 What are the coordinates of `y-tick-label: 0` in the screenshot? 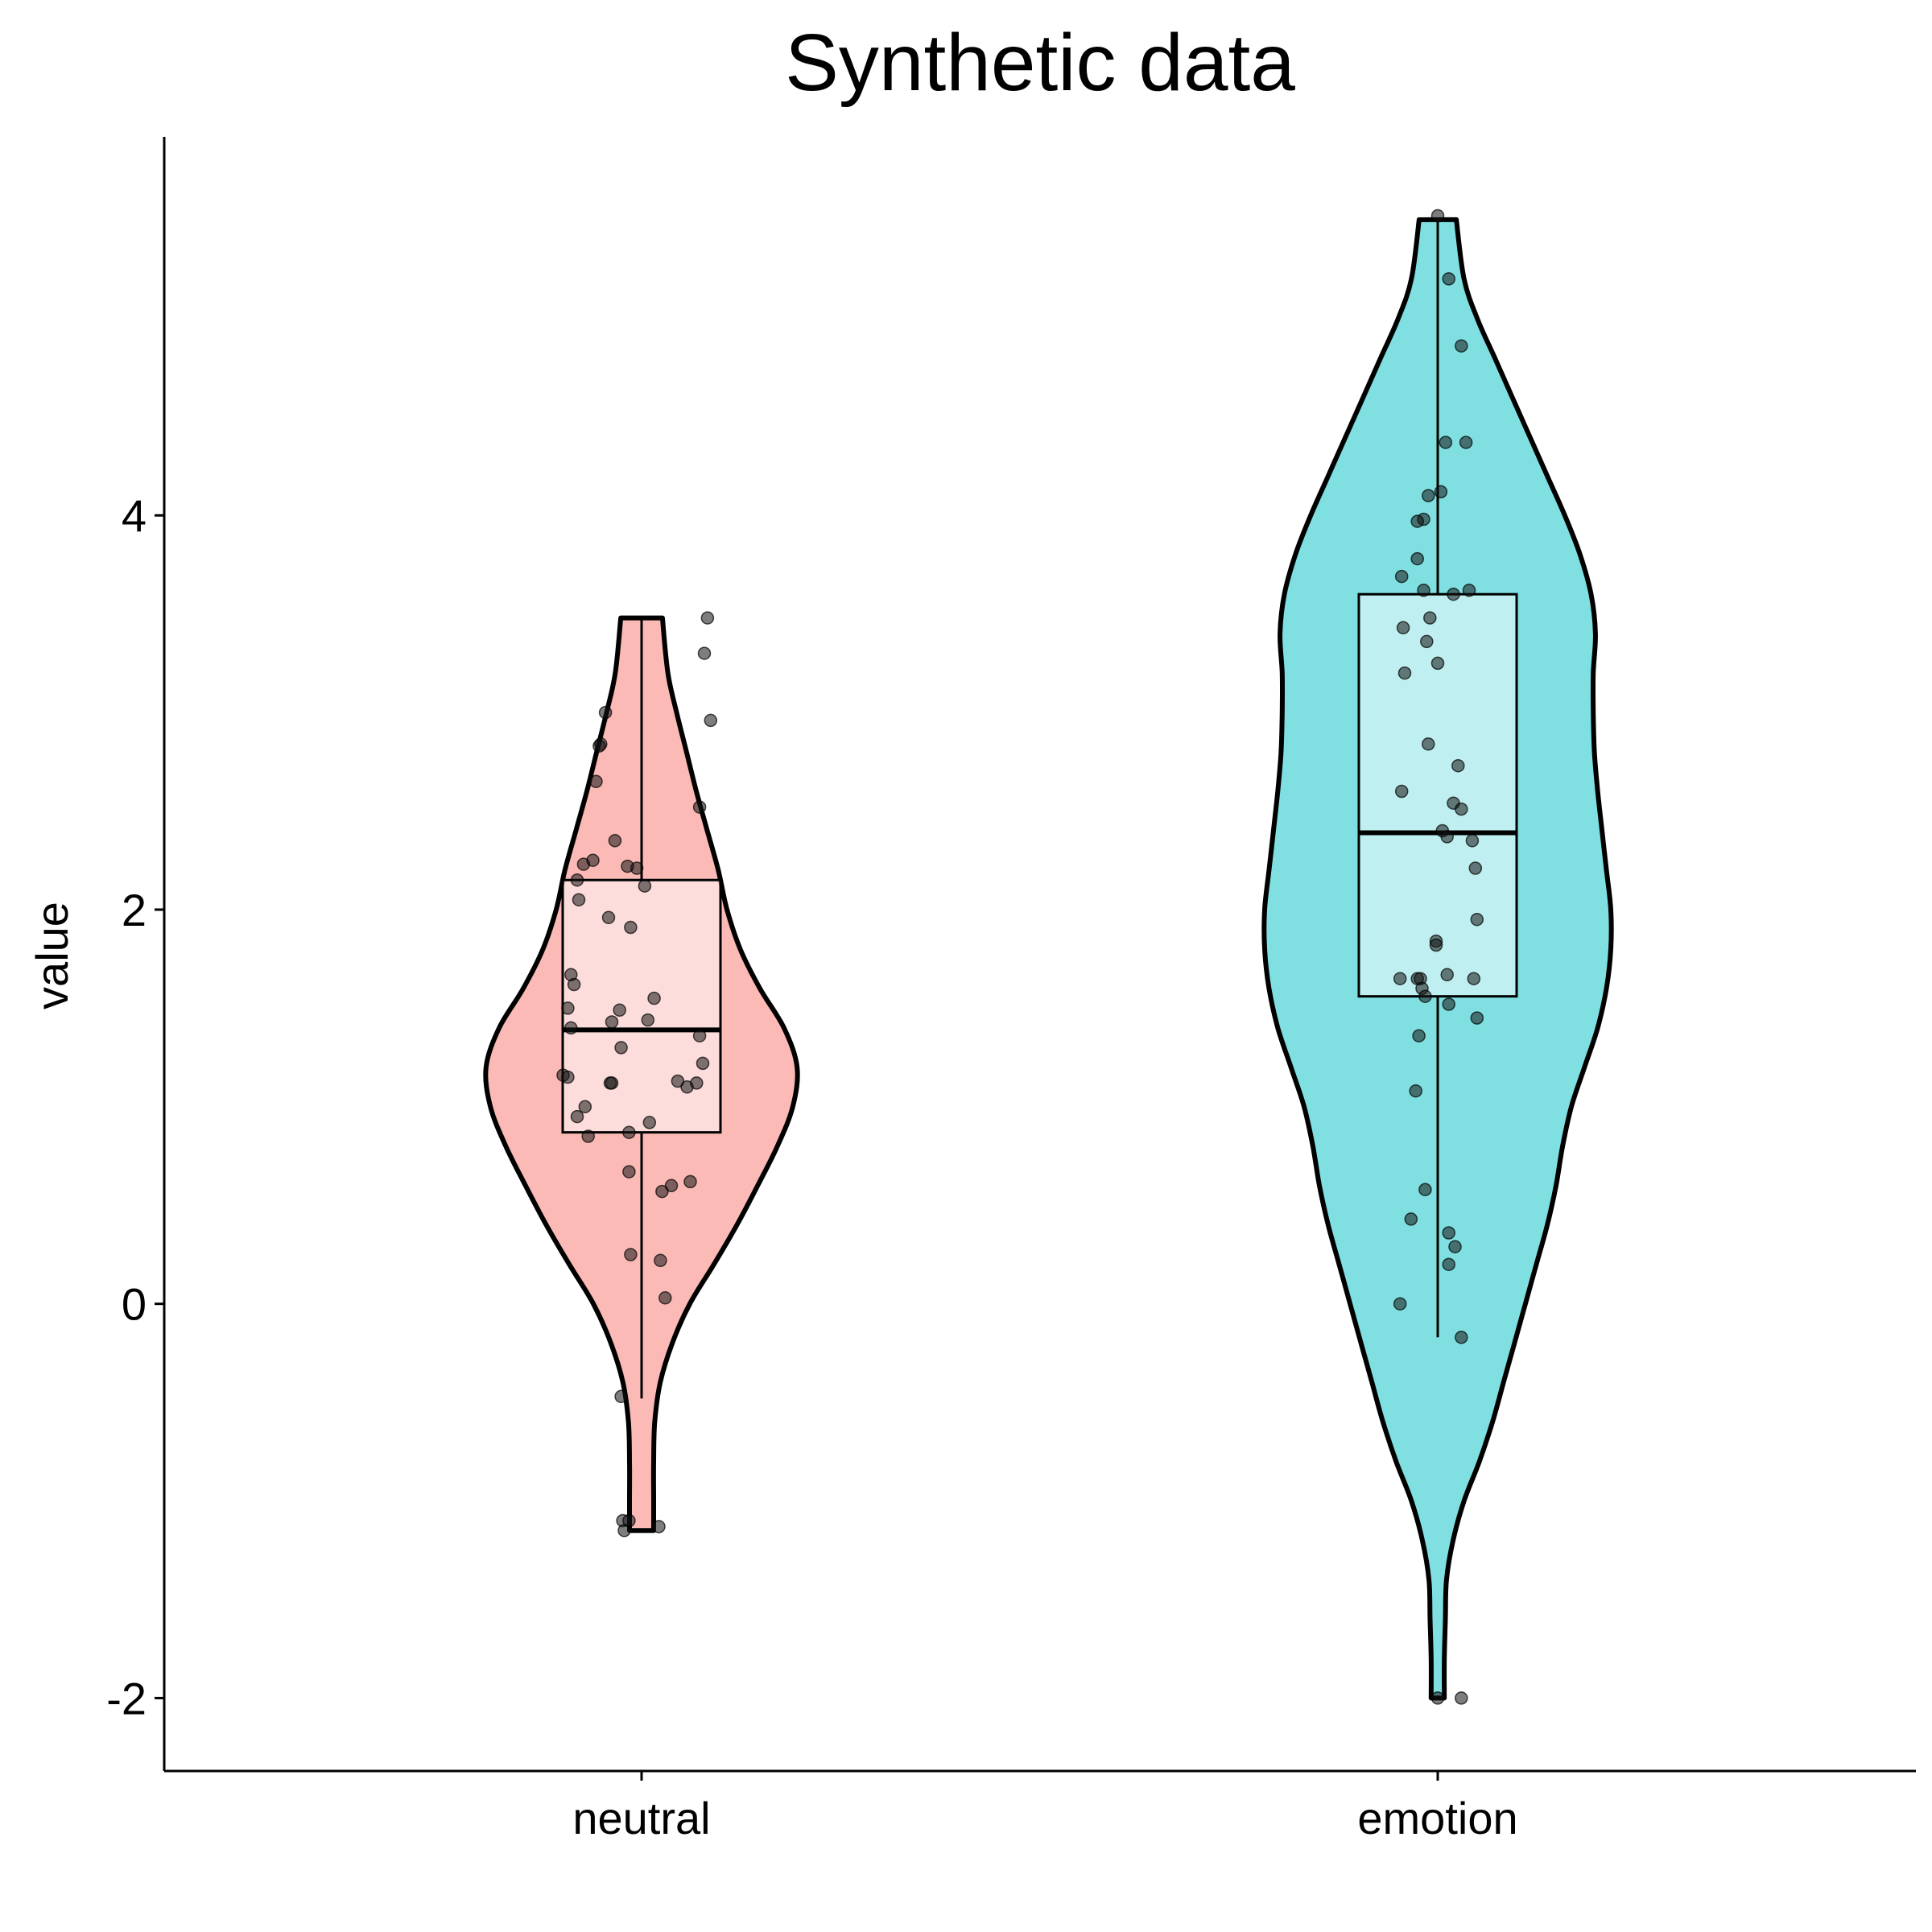 It's located at (134, 1304).